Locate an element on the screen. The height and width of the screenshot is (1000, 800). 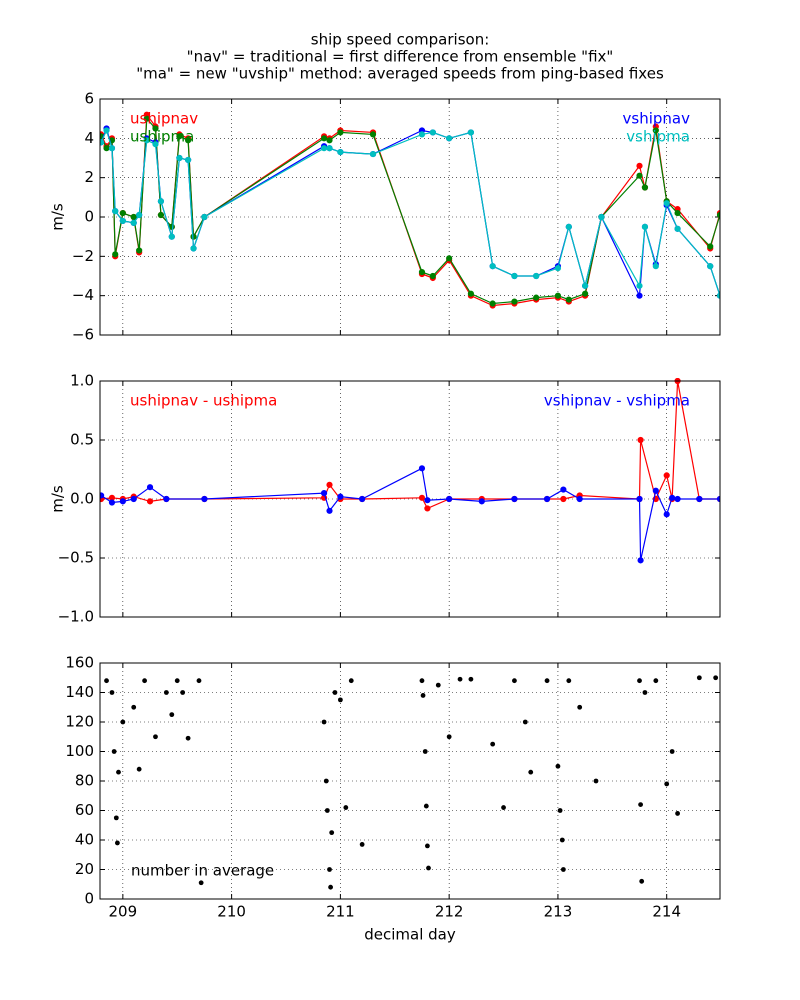
legend-label: vshipnav - vshipma is located at coordinates (617, 401).